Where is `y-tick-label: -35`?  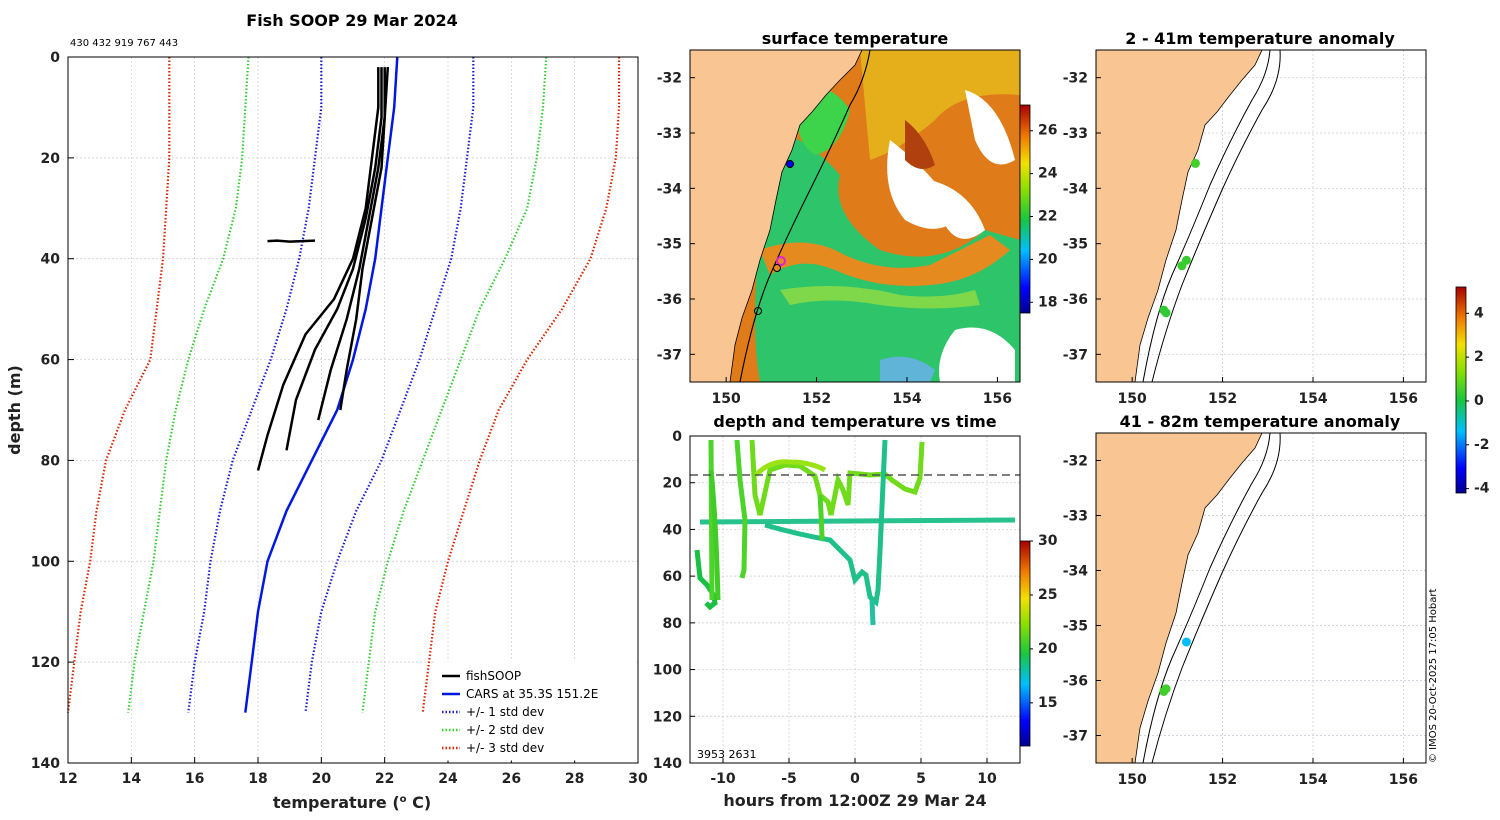
y-tick-label: -35 is located at coordinates (669, 245).